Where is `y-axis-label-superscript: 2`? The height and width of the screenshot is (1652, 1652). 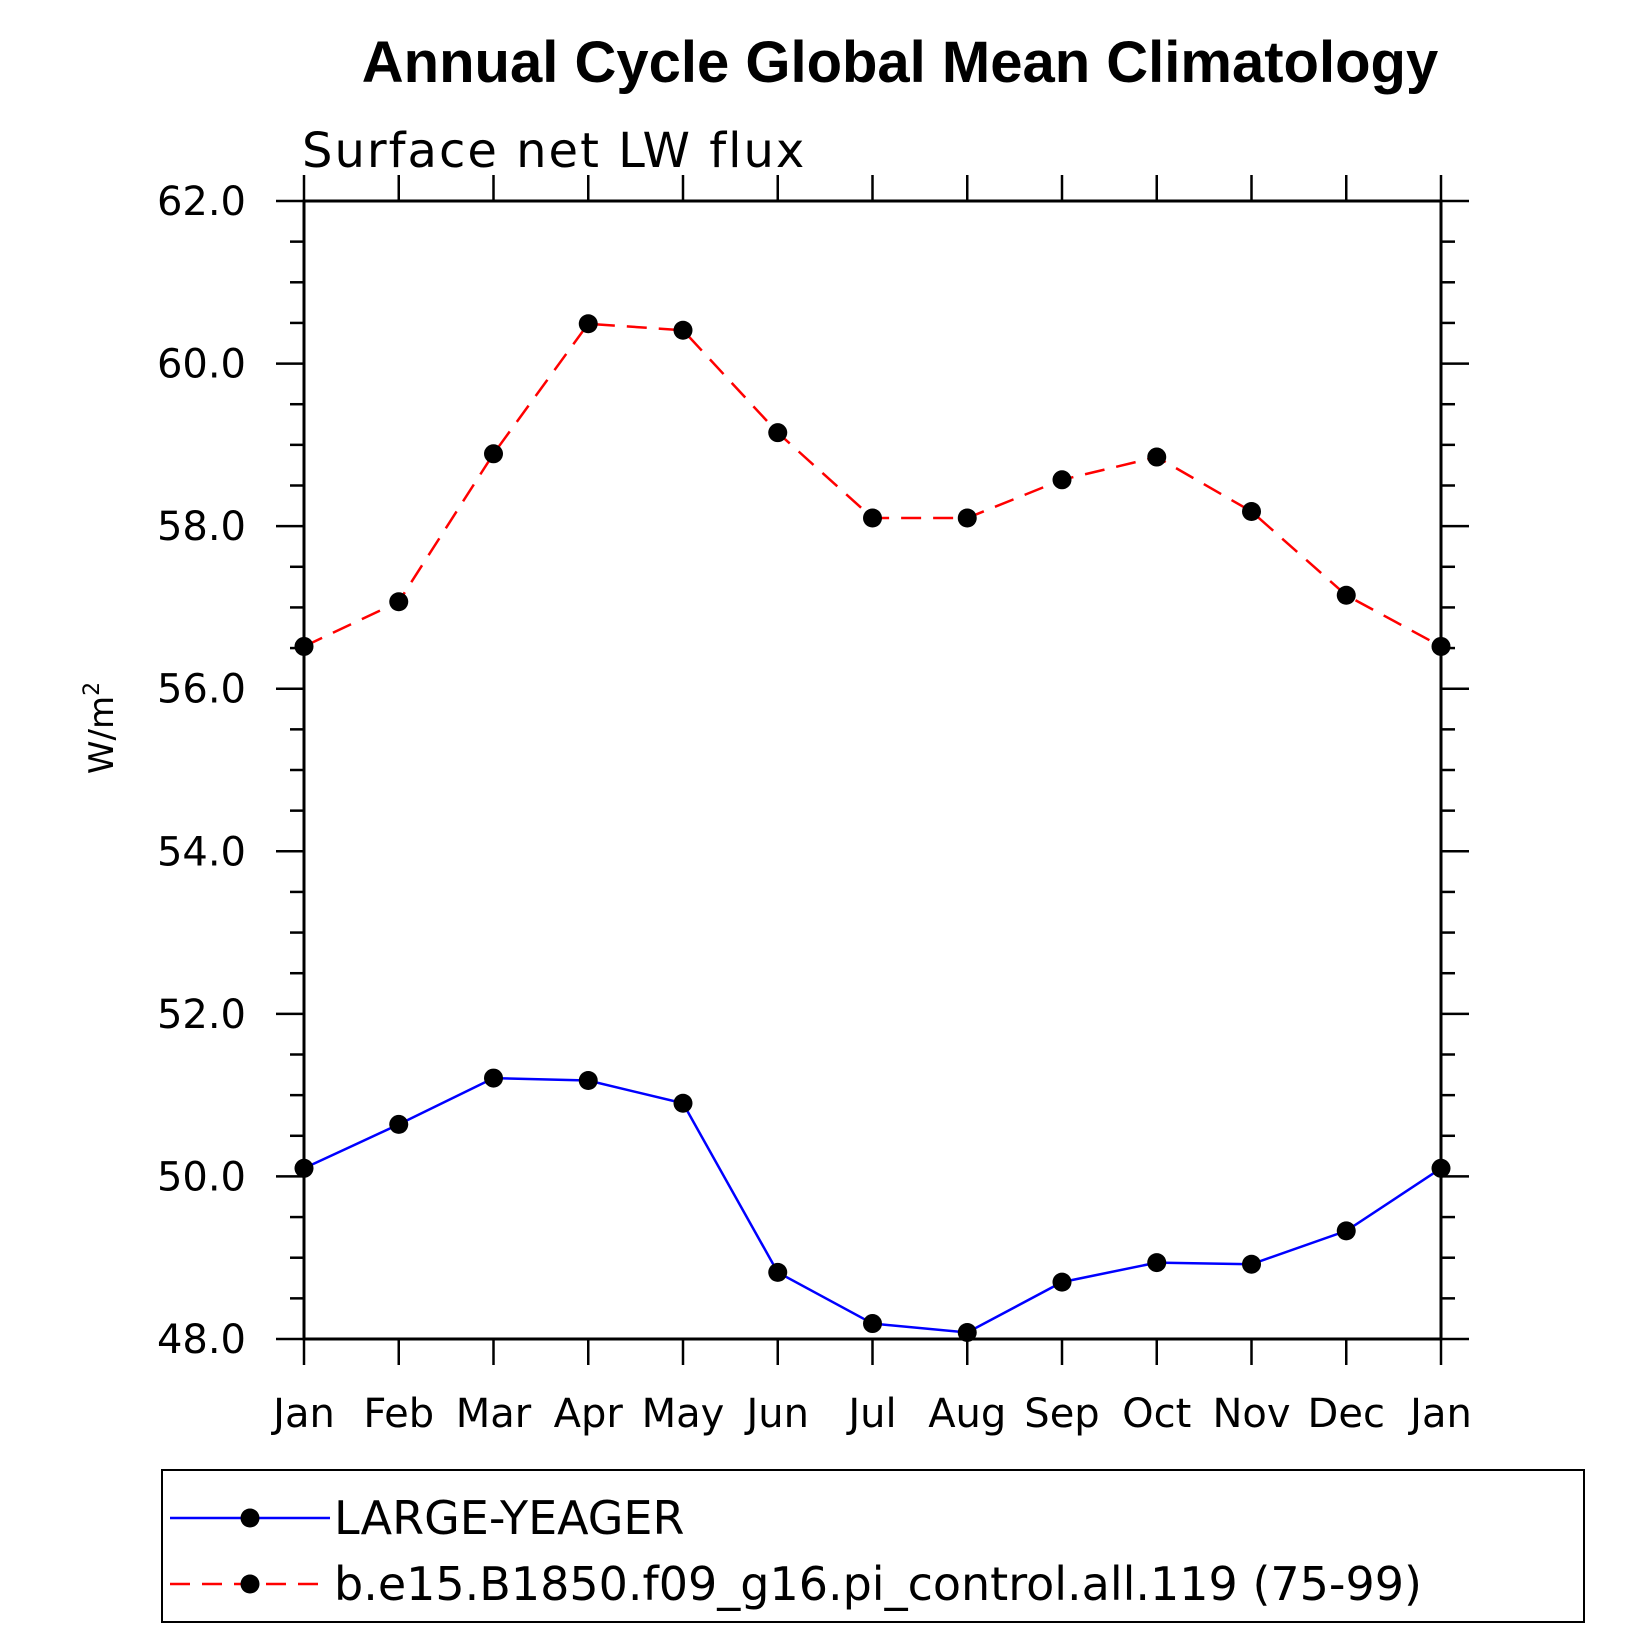
y-axis-label-superscript: 2 is located at coordinates (92, 689).